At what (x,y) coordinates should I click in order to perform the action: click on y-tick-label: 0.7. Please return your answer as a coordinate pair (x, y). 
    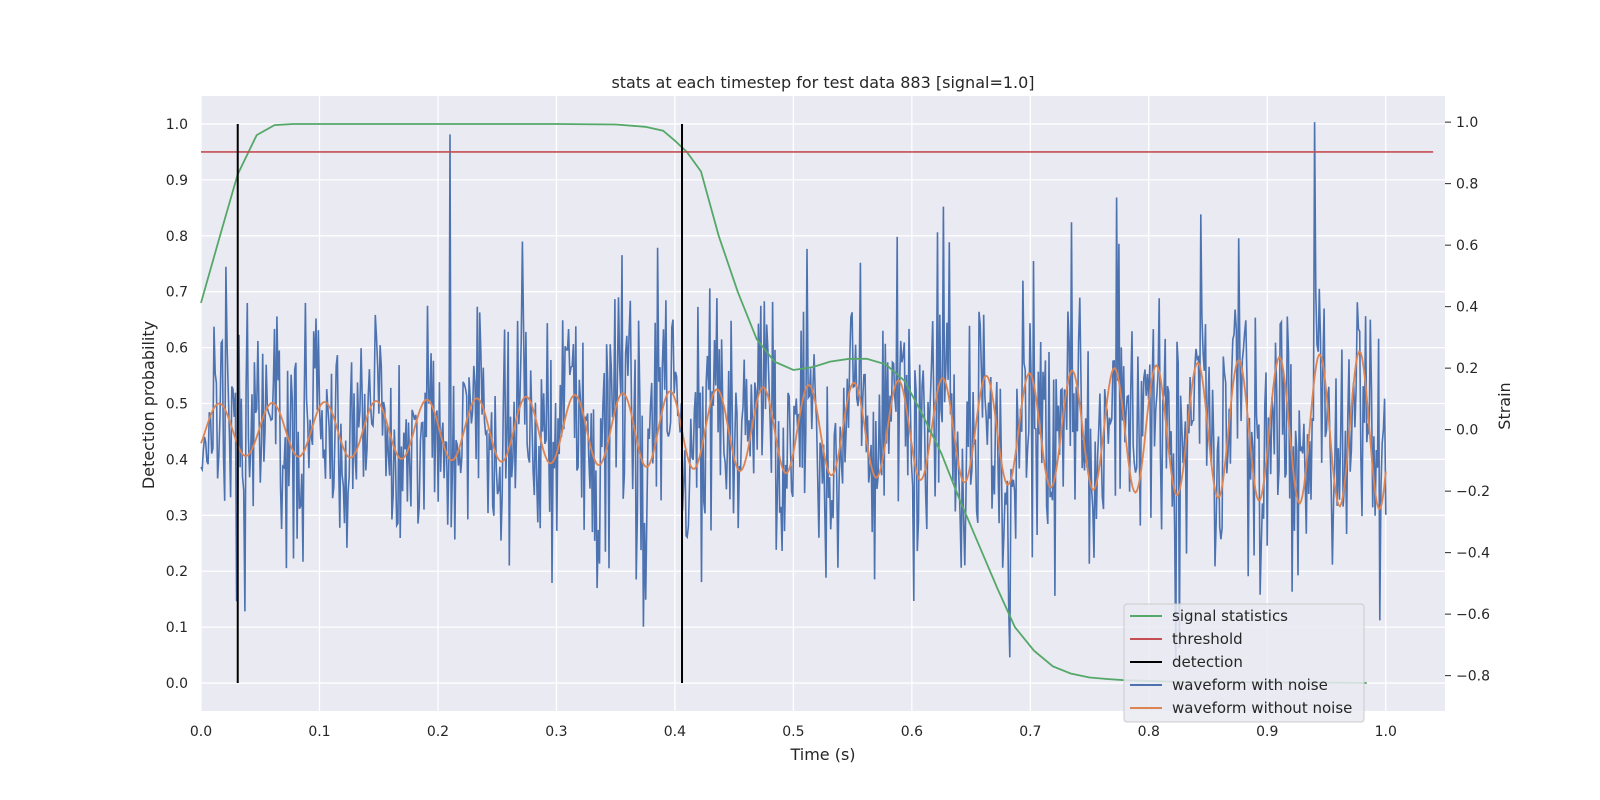
    Looking at the image, I should click on (177, 293).